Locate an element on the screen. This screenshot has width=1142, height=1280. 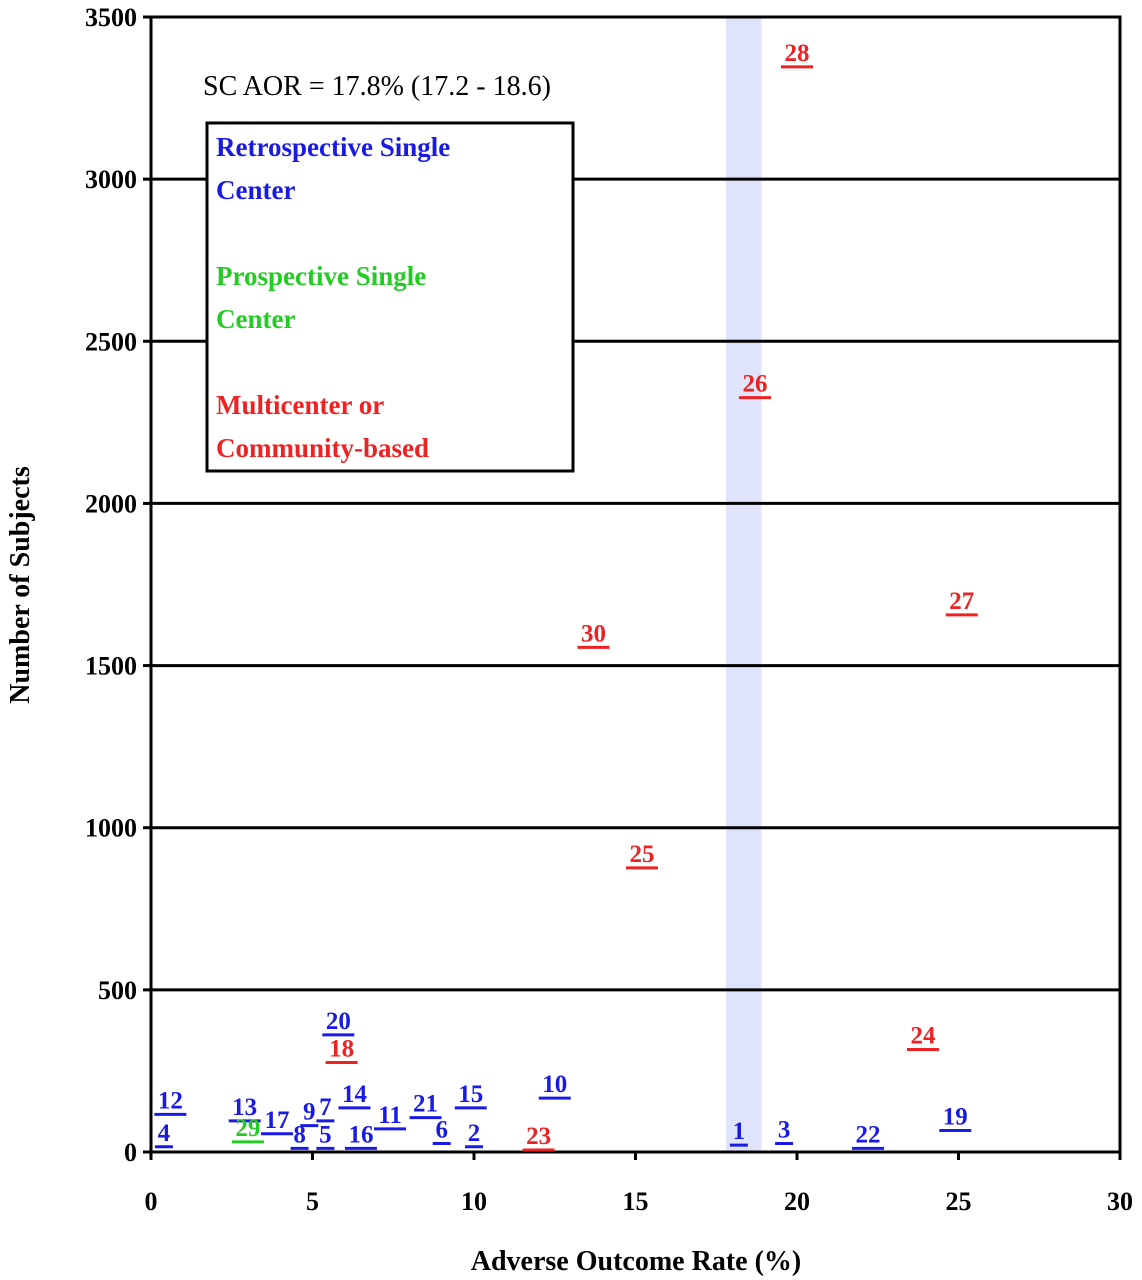
data-point-26: 26 is located at coordinates (755, 385).